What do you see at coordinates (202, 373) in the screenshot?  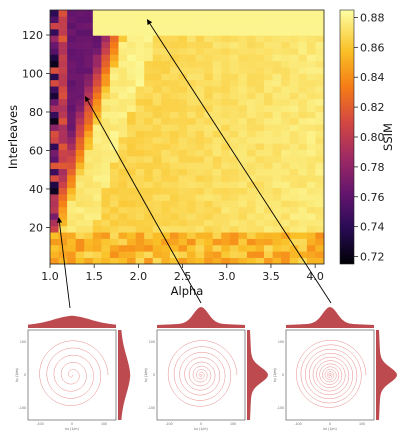 I see `spiral-trajectory` at bounding box center [202, 373].